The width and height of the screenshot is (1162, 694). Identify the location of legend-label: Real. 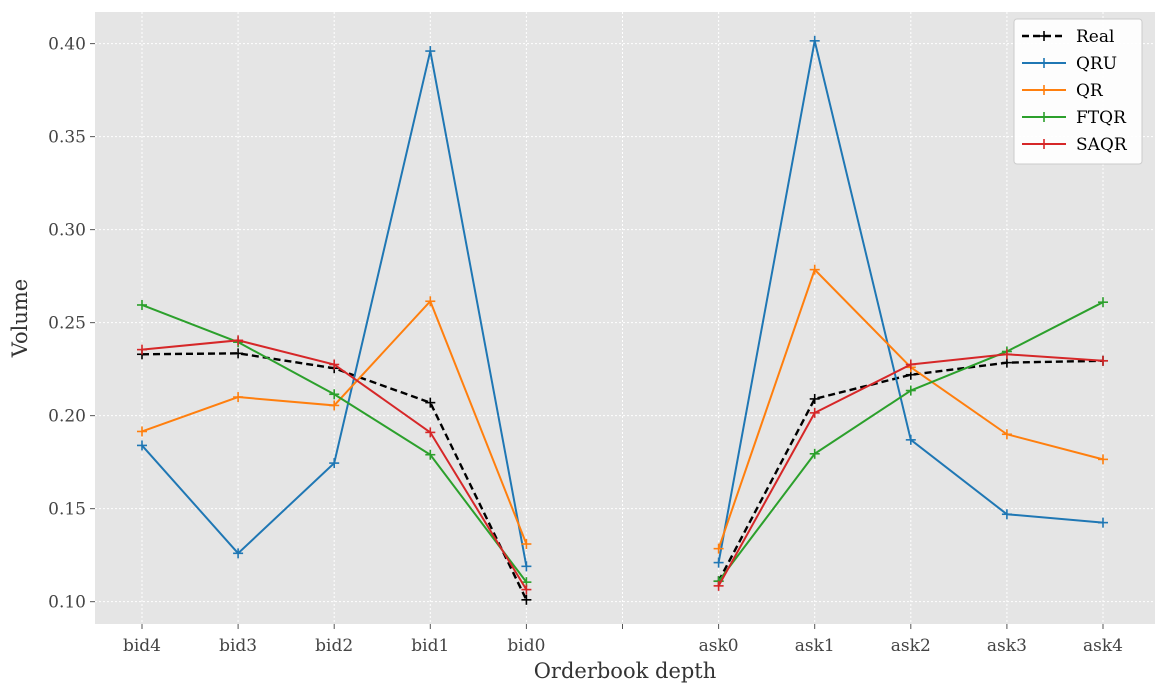
(1095, 37).